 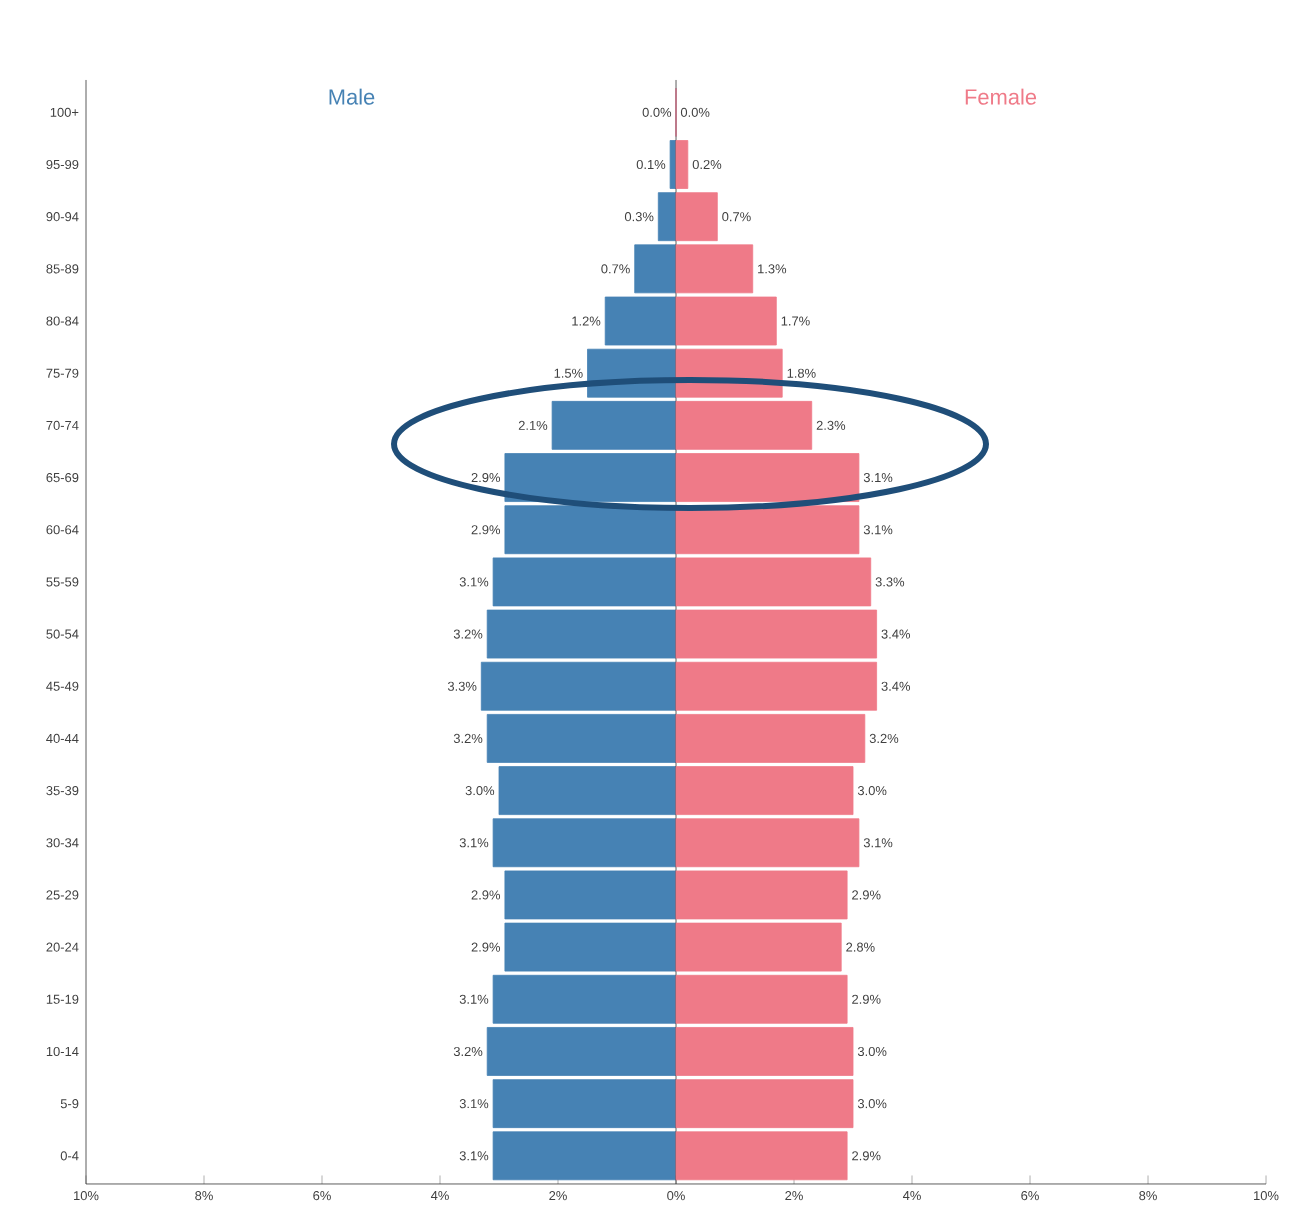 I want to click on text: Male, so click(x=352, y=96).